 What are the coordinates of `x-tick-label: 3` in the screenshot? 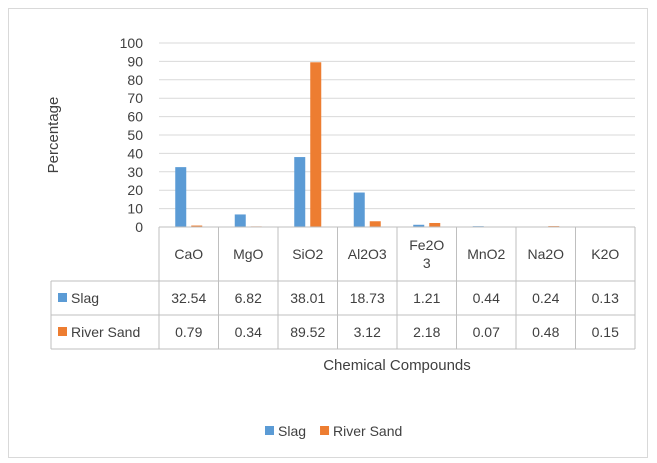 It's located at (427, 263).